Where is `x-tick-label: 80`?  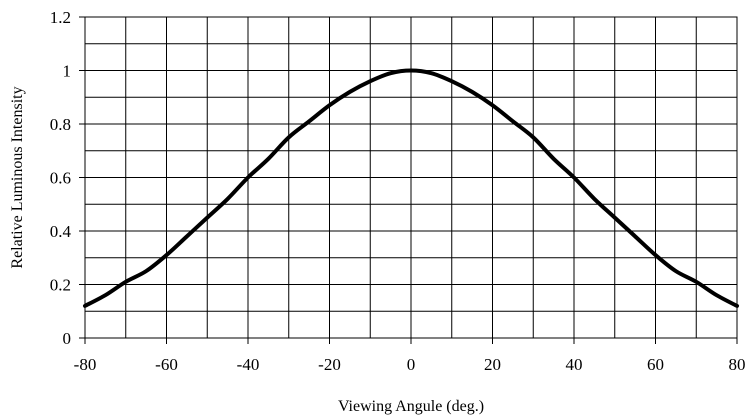 x-tick-label: 80 is located at coordinates (737, 364).